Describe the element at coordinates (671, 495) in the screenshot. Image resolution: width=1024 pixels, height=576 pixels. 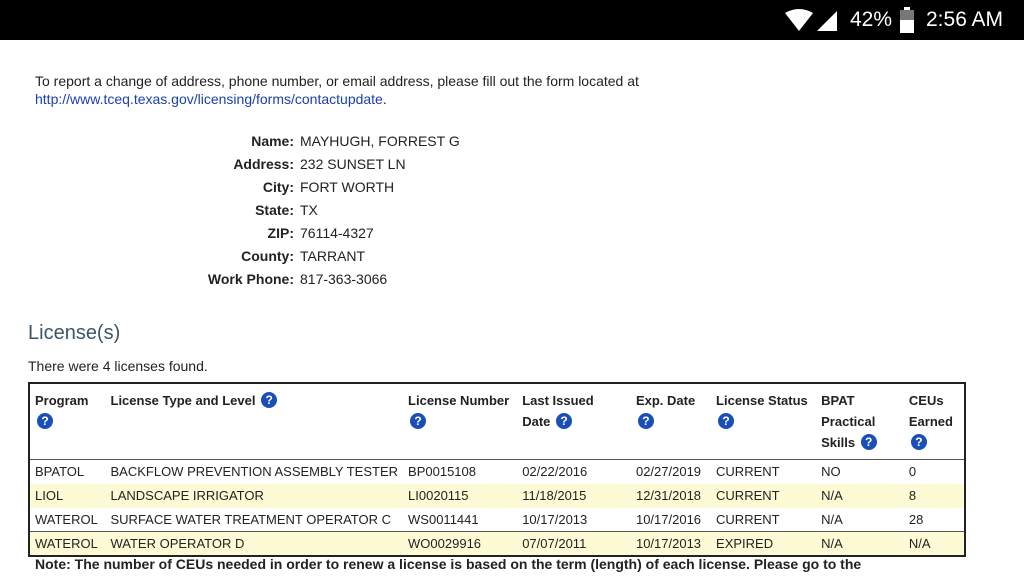
I see `table-cell: 12/31/2018` at that location.